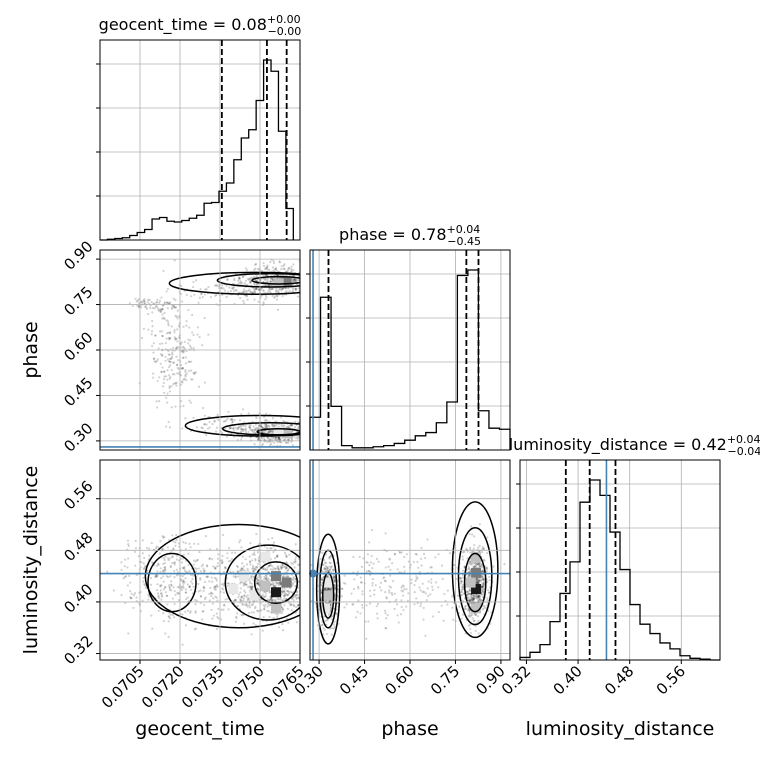 This screenshot has width=760, height=760. What do you see at coordinates (284, 19) in the screenshot?
I see `title-plus: +0.00` at bounding box center [284, 19].